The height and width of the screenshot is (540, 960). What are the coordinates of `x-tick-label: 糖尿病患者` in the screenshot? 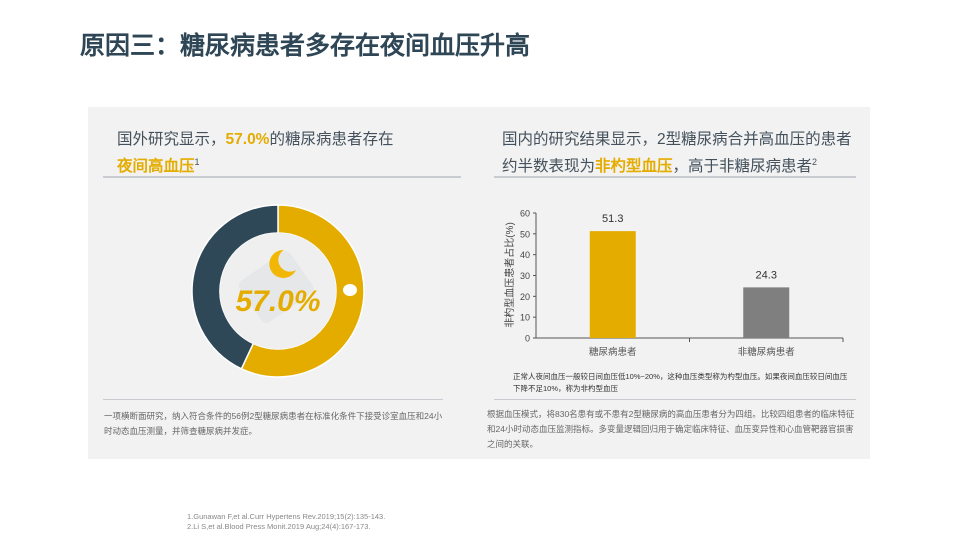 It's located at (613, 352).